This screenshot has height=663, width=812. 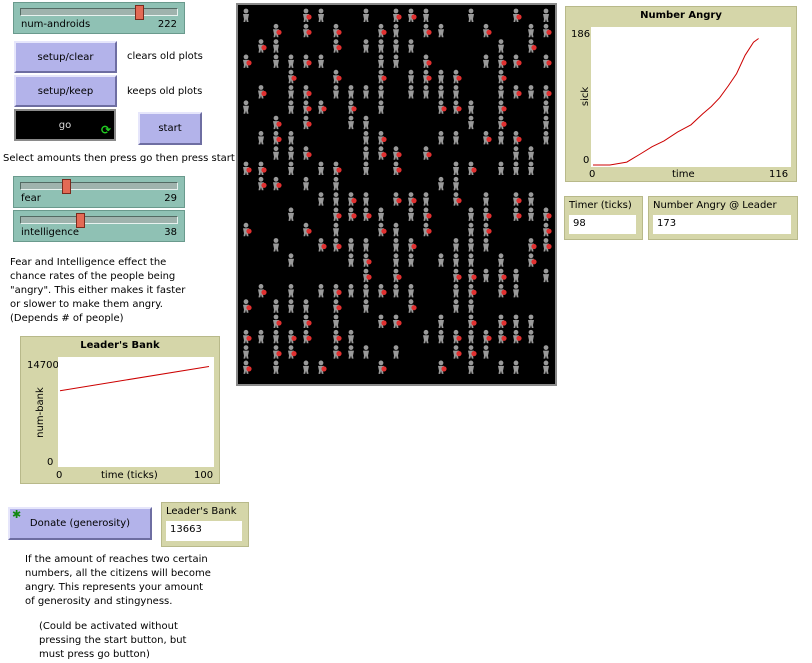 I want to click on fear-slider: fear 29, so click(x=99, y=192).